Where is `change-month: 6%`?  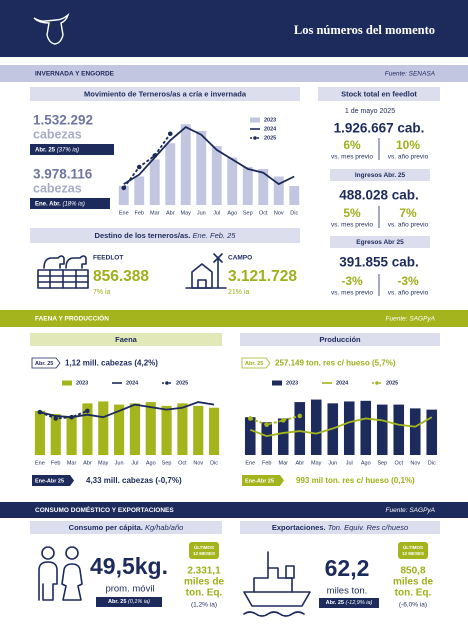 change-month: 6% is located at coordinates (352, 145).